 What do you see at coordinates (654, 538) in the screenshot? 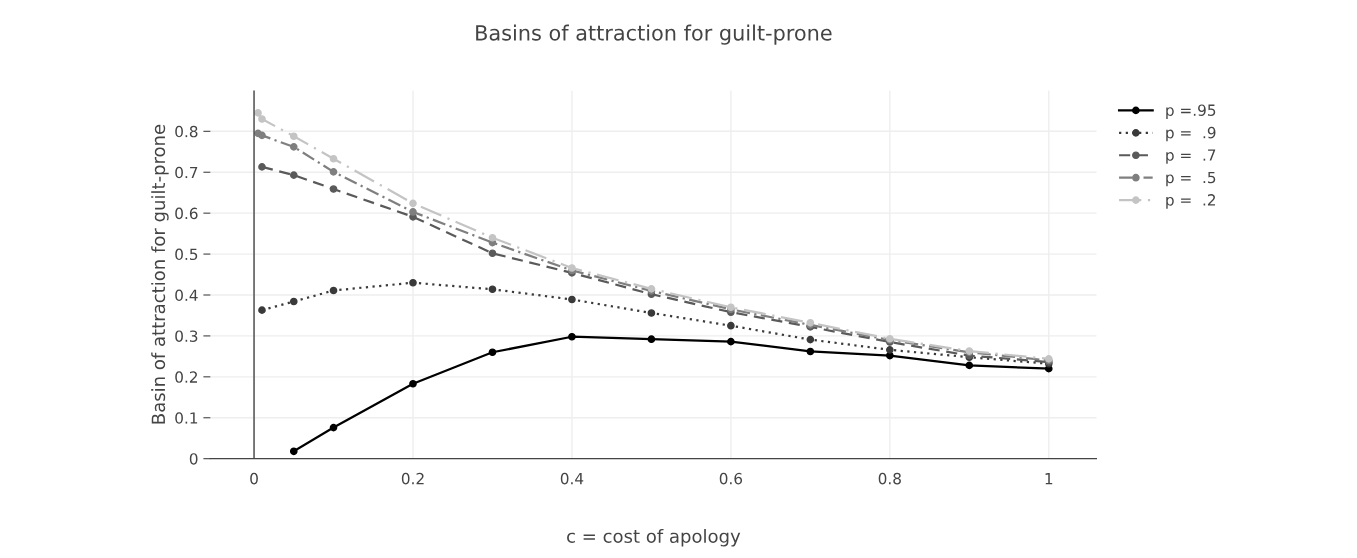
I see `x-axis-title: c = cost of apology` at bounding box center [654, 538].